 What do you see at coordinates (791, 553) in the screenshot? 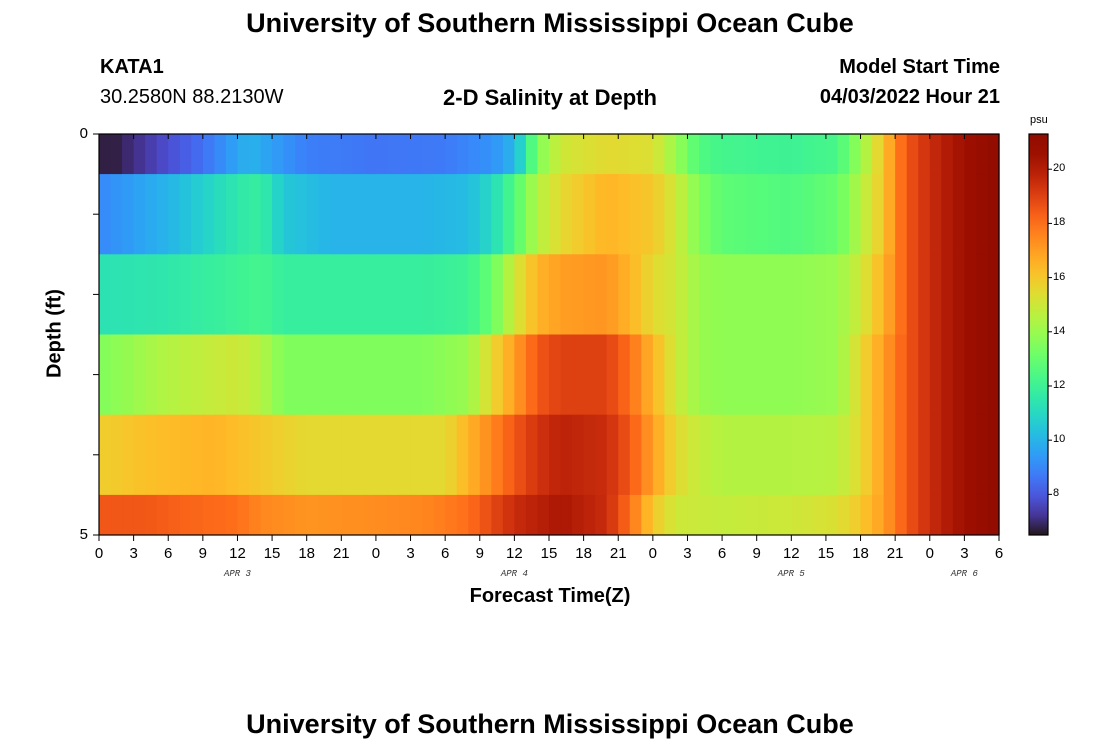
I see `x-tick-label: 12` at bounding box center [791, 553].